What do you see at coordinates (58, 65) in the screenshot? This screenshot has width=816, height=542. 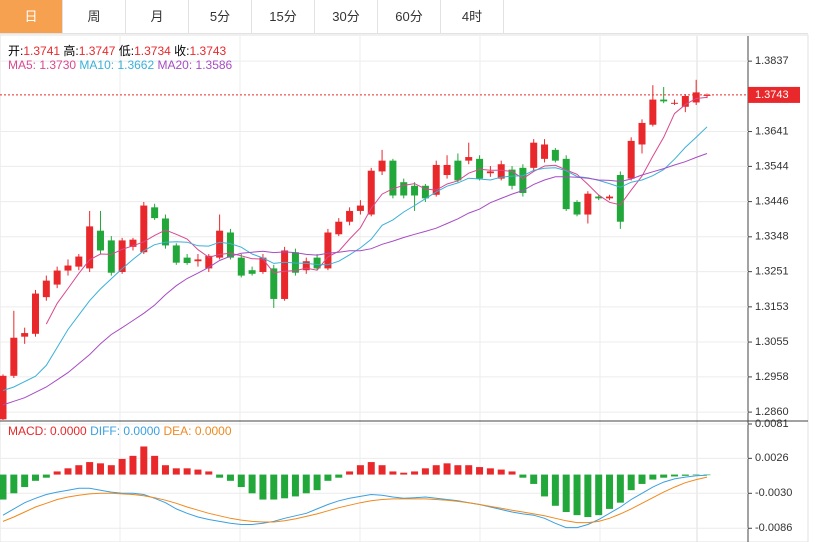 I see `legend-value: 1.3730` at bounding box center [58, 65].